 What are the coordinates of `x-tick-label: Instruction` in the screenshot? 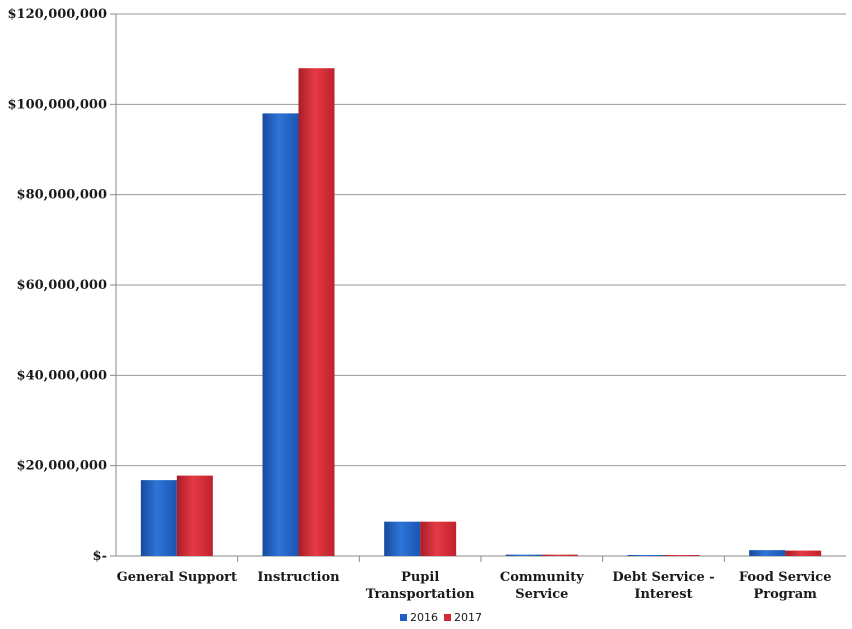 It's located at (298, 577).